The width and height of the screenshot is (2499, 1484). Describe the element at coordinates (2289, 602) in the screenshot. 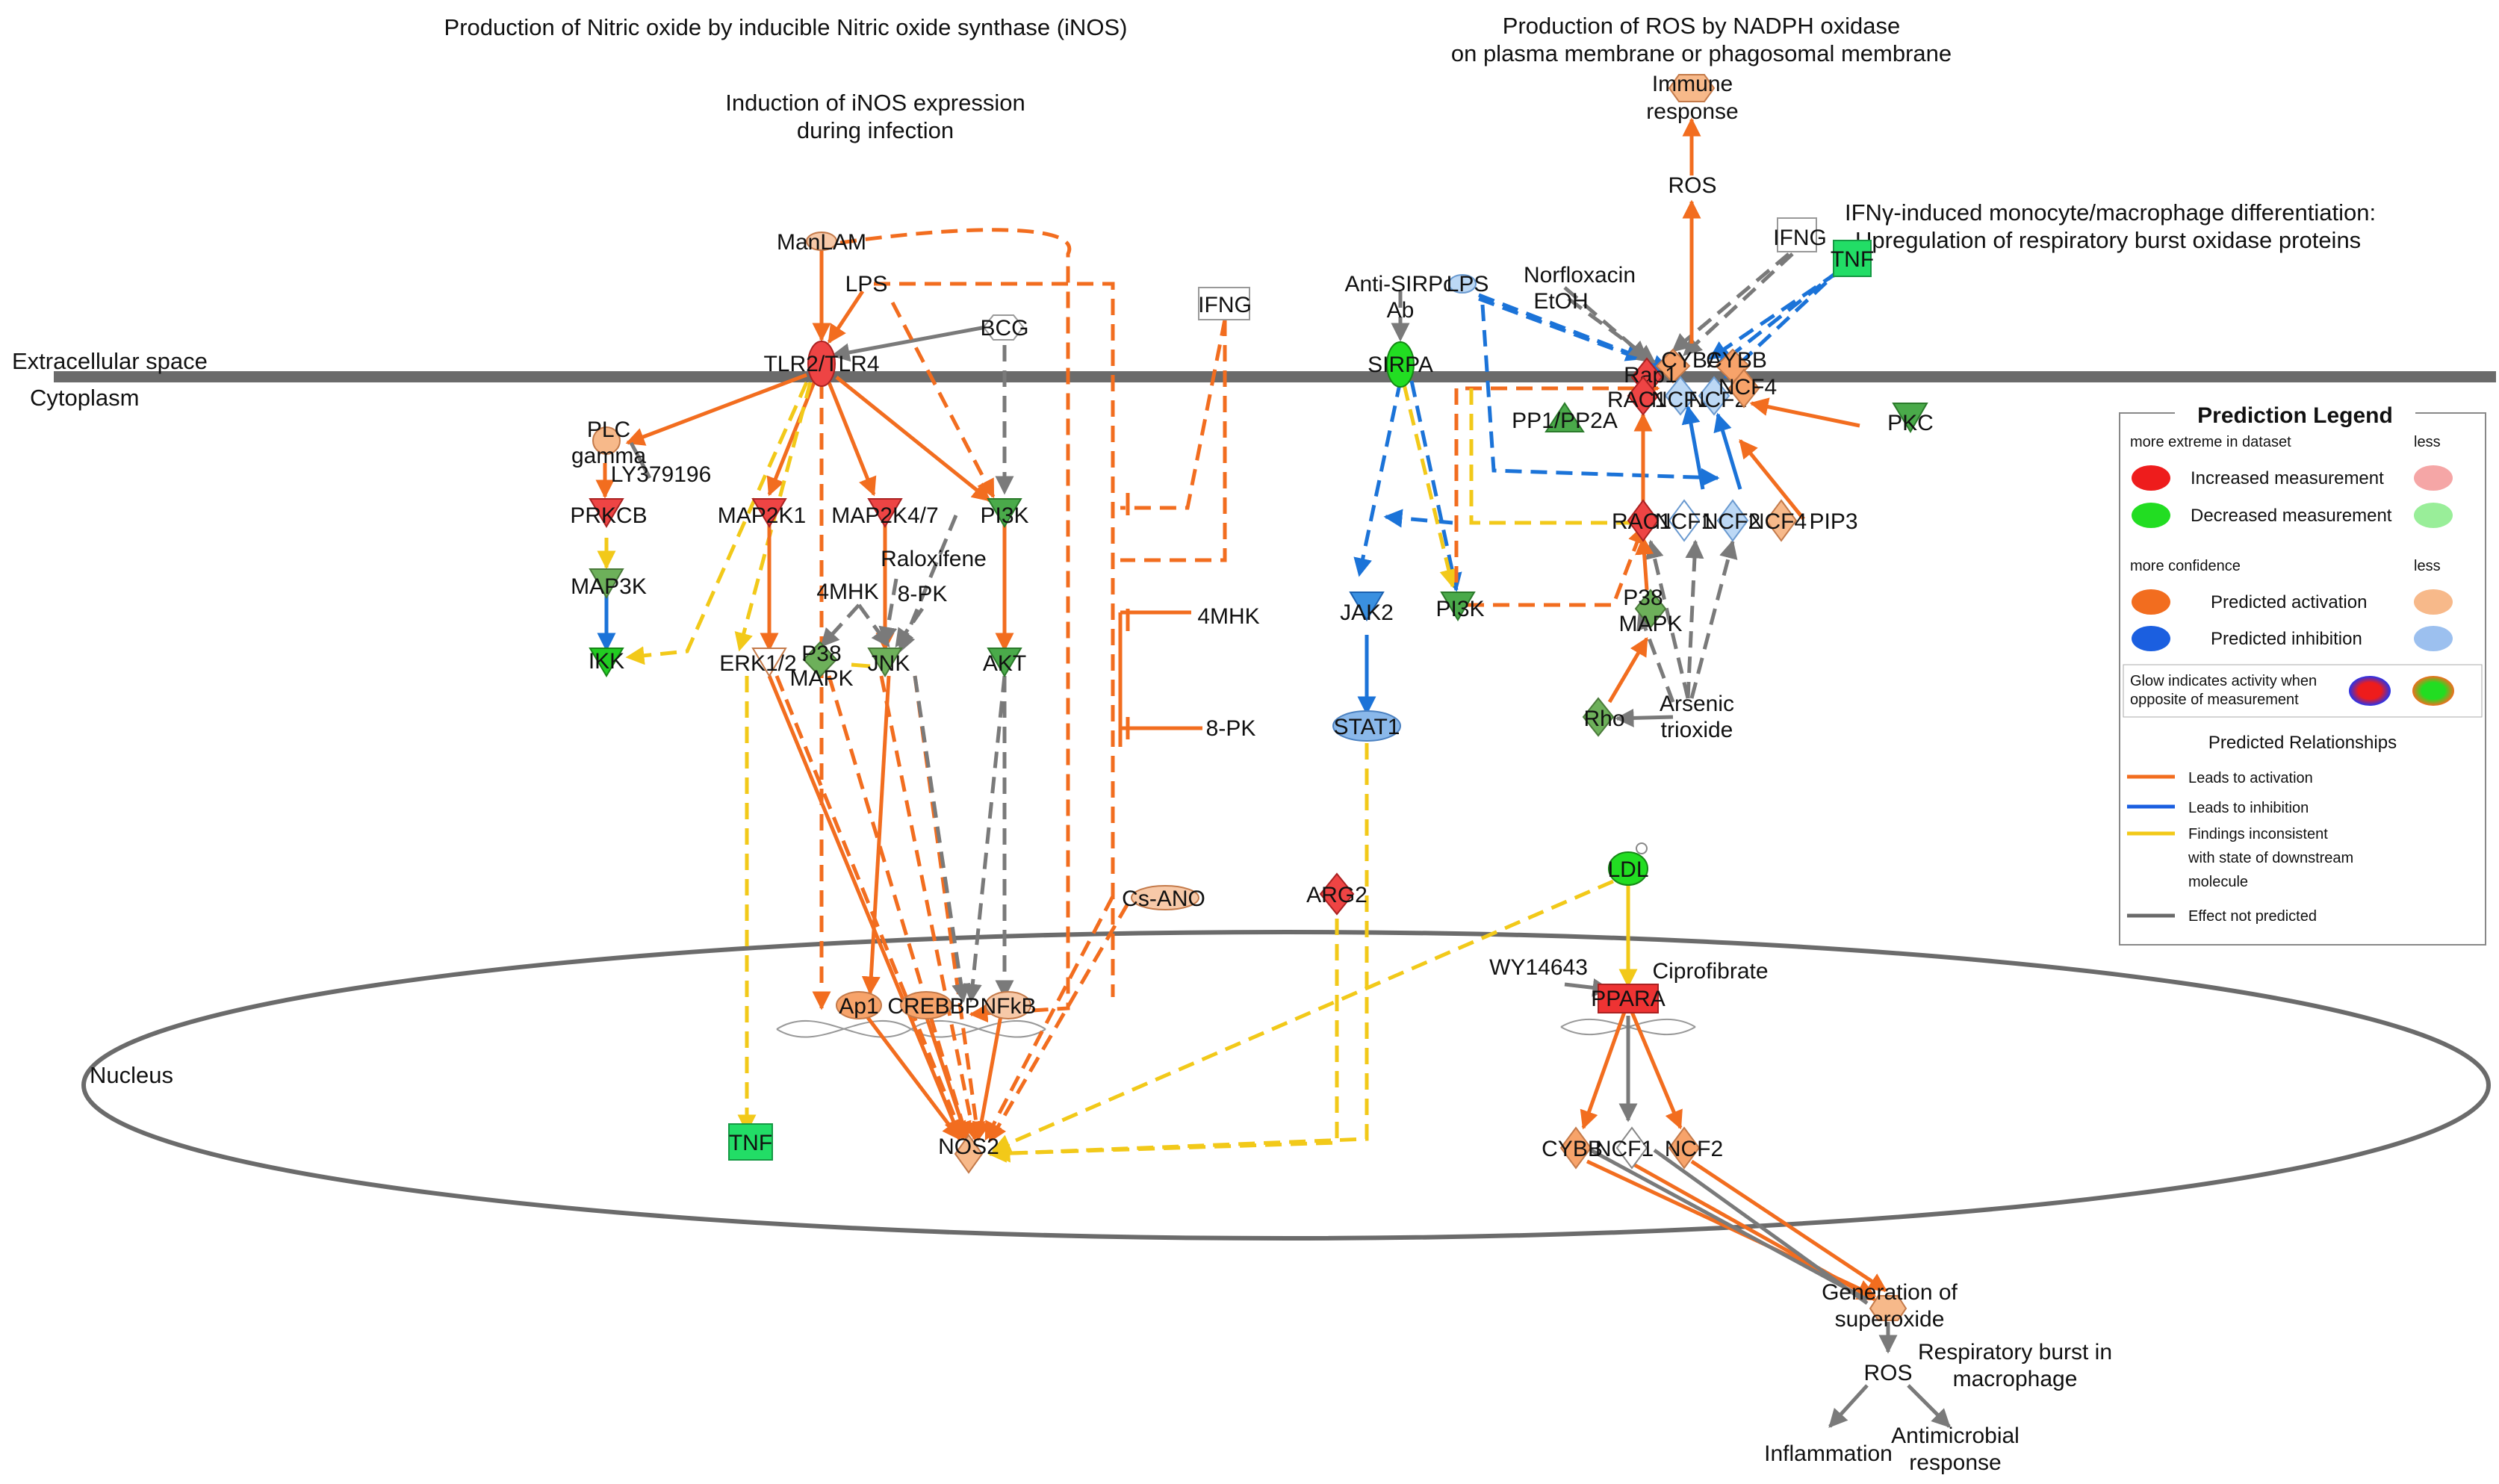

I see `svg-text: Predicted activation` at that location.